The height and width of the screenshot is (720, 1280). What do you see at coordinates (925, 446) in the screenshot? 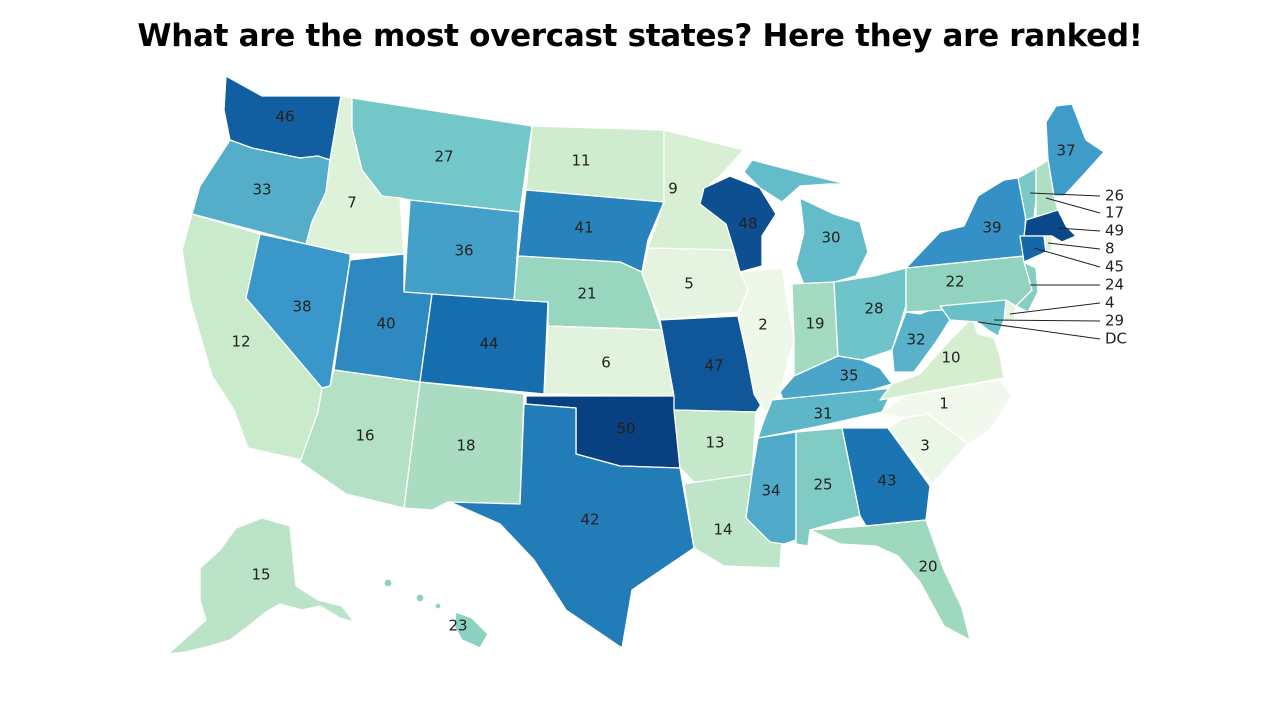
I see `rank-label-sc: 3` at bounding box center [925, 446].